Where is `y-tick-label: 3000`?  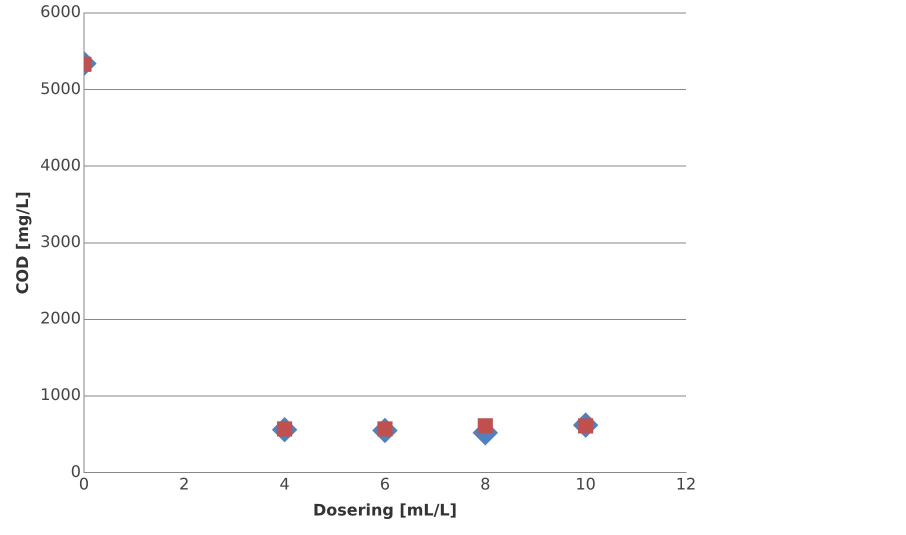 y-tick-label: 3000 is located at coordinates (60, 241).